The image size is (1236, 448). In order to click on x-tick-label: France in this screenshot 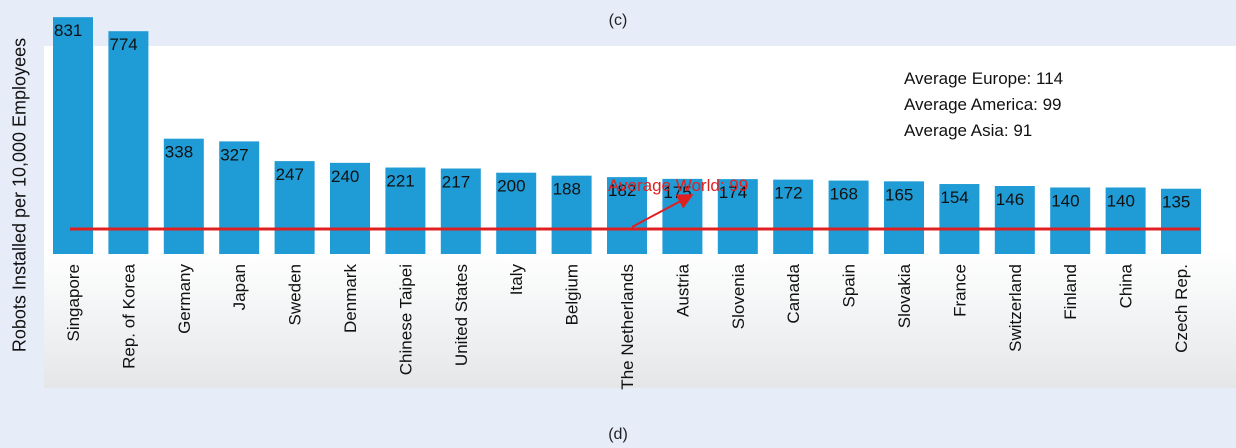, I will do `click(959, 290)`.